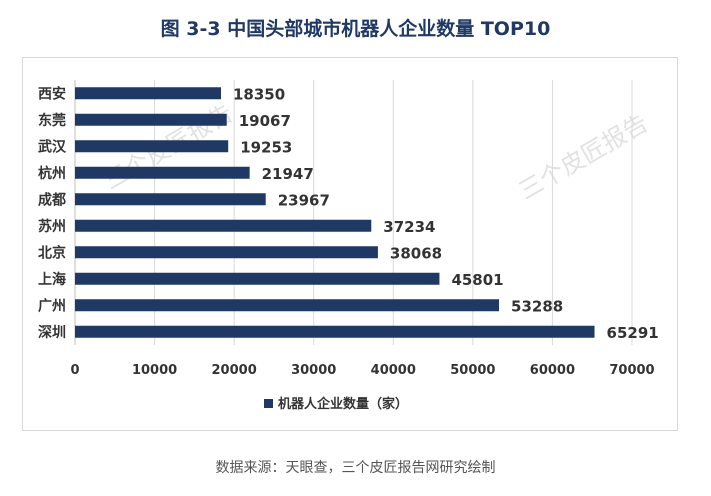  What do you see at coordinates (52, 173) in the screenshot?
I see `category-label: 杭州` at bounding box center [52, 173].